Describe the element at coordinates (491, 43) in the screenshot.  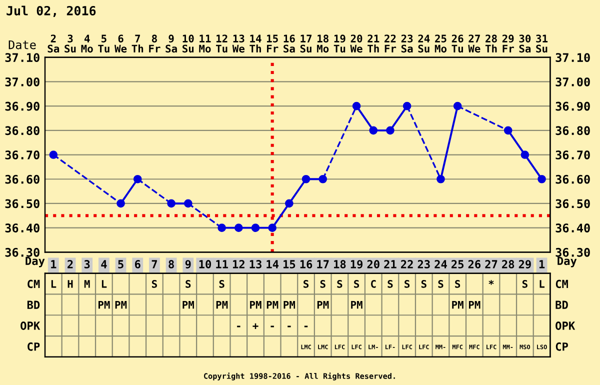
I see `x-tick-label: 28 Th` at that location.